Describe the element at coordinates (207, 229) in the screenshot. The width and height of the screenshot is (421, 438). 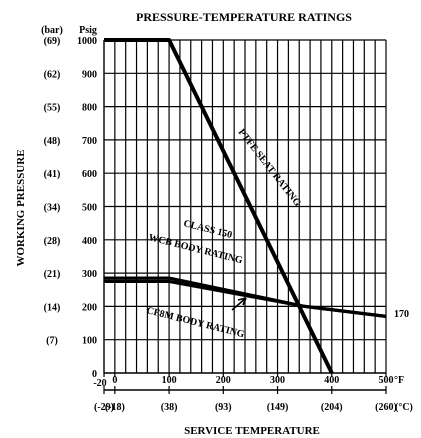
I see `class150-annotation: CLASS 150` at that location.